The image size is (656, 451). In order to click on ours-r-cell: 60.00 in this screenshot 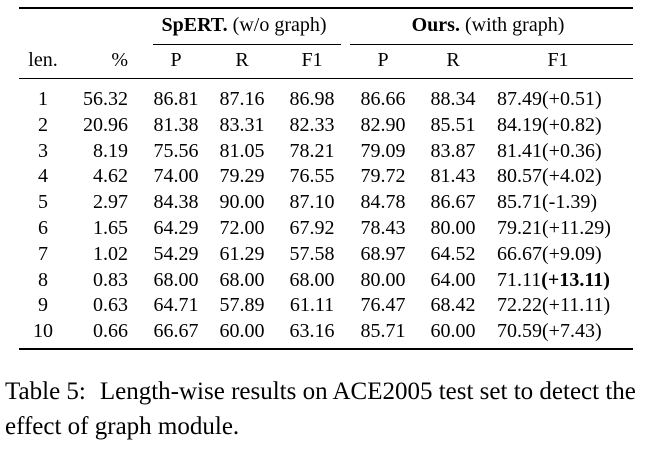, I will do `click(453, 331)`.